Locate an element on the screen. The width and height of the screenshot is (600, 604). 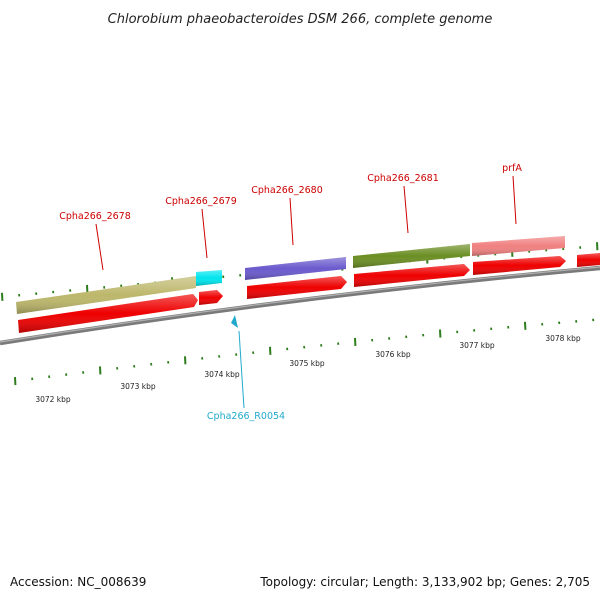
kbp-label-3075: 3075 kbp is located at coordinates (307, 363).